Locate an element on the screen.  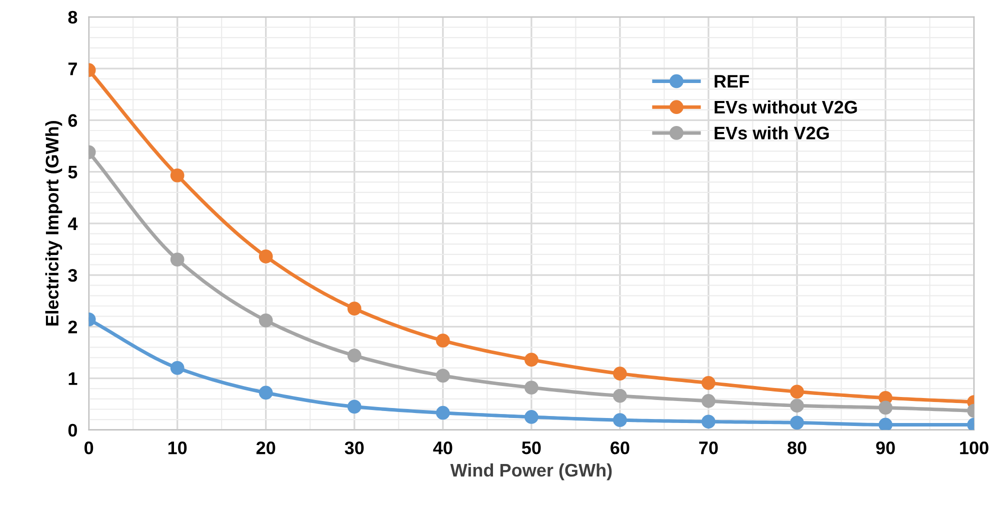
y-tick-label: 4 is located at coordinates (73, 224).